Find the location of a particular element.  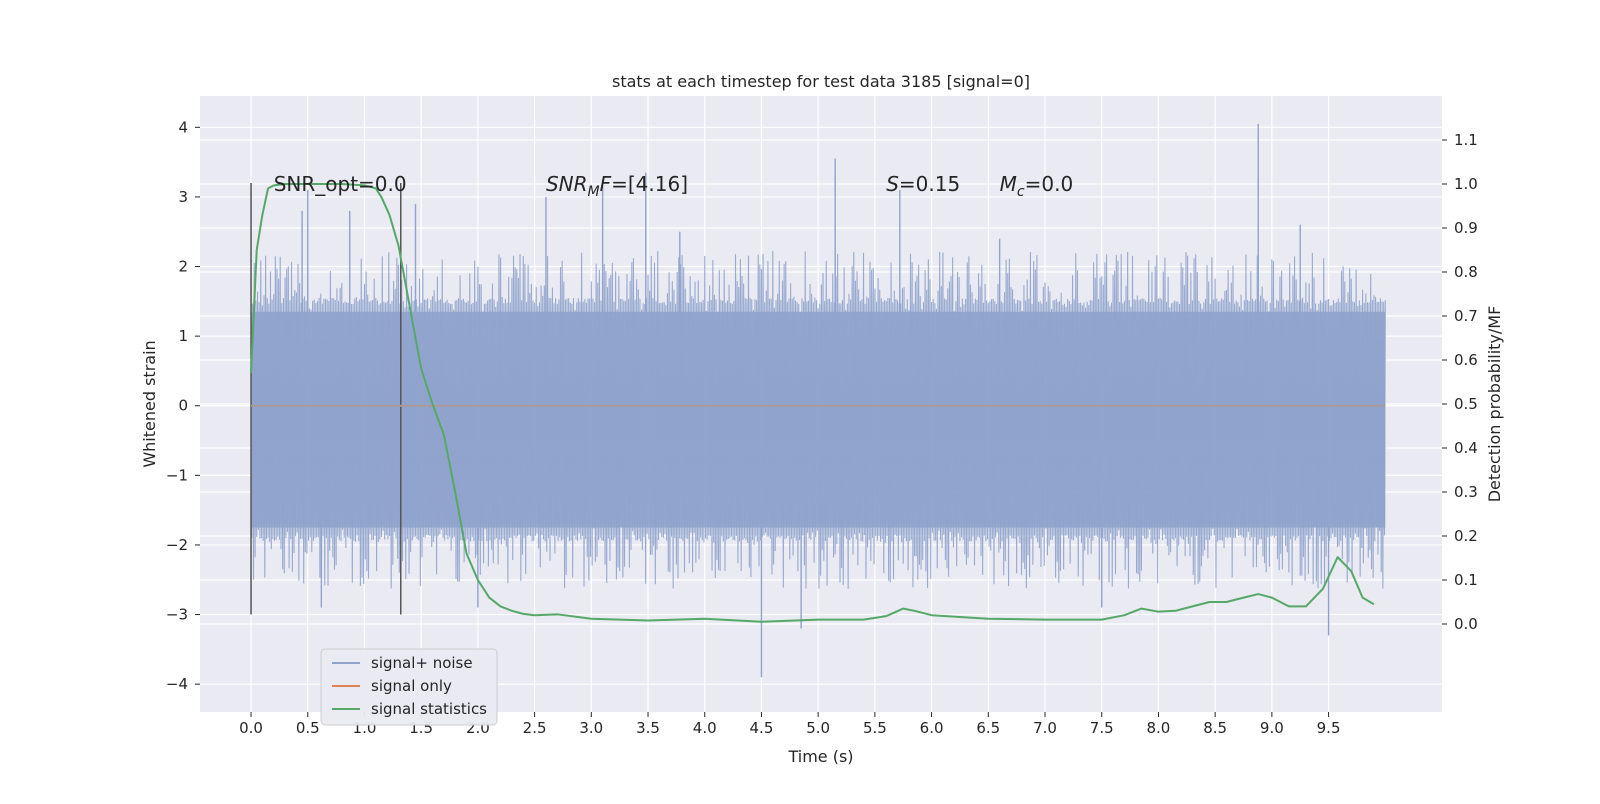

x-tick-label: 8.0 is located at coordinates (1159, 728).